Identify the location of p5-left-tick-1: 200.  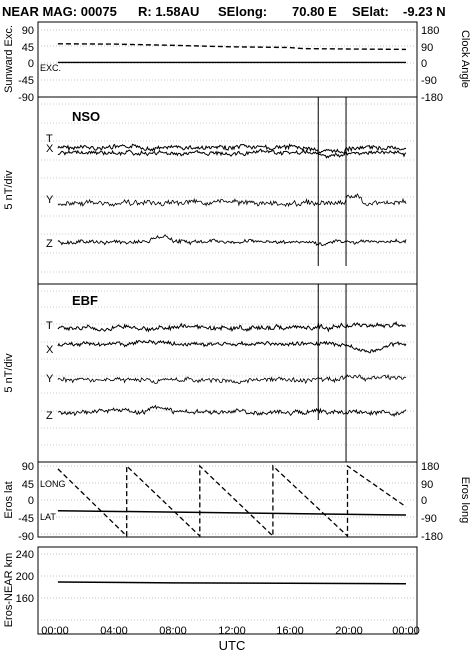
(25, 577).